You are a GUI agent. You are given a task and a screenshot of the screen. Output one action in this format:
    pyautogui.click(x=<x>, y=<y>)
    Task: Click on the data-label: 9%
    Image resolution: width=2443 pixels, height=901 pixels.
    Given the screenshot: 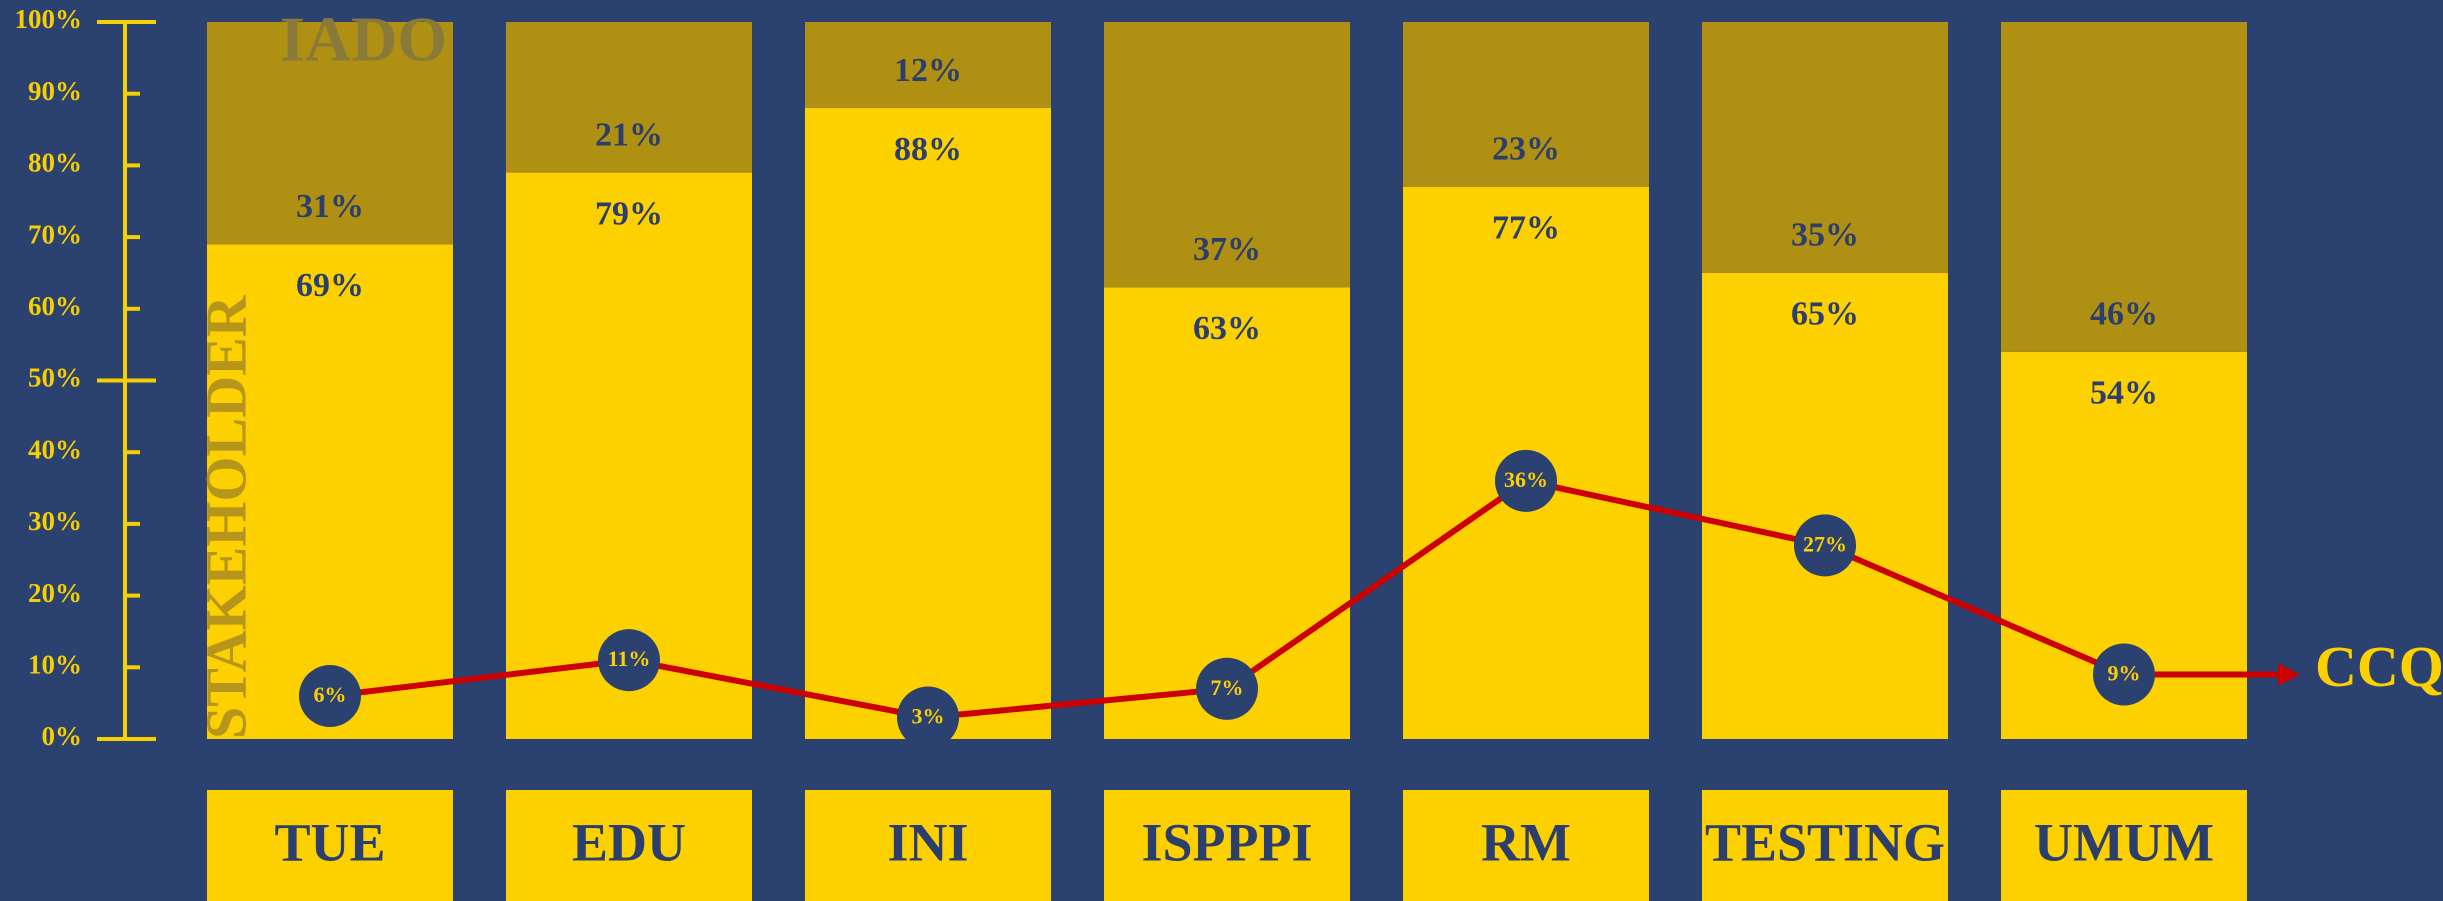 What is the action you would take?
    pyautogui.click(x=2124, y=673)
    